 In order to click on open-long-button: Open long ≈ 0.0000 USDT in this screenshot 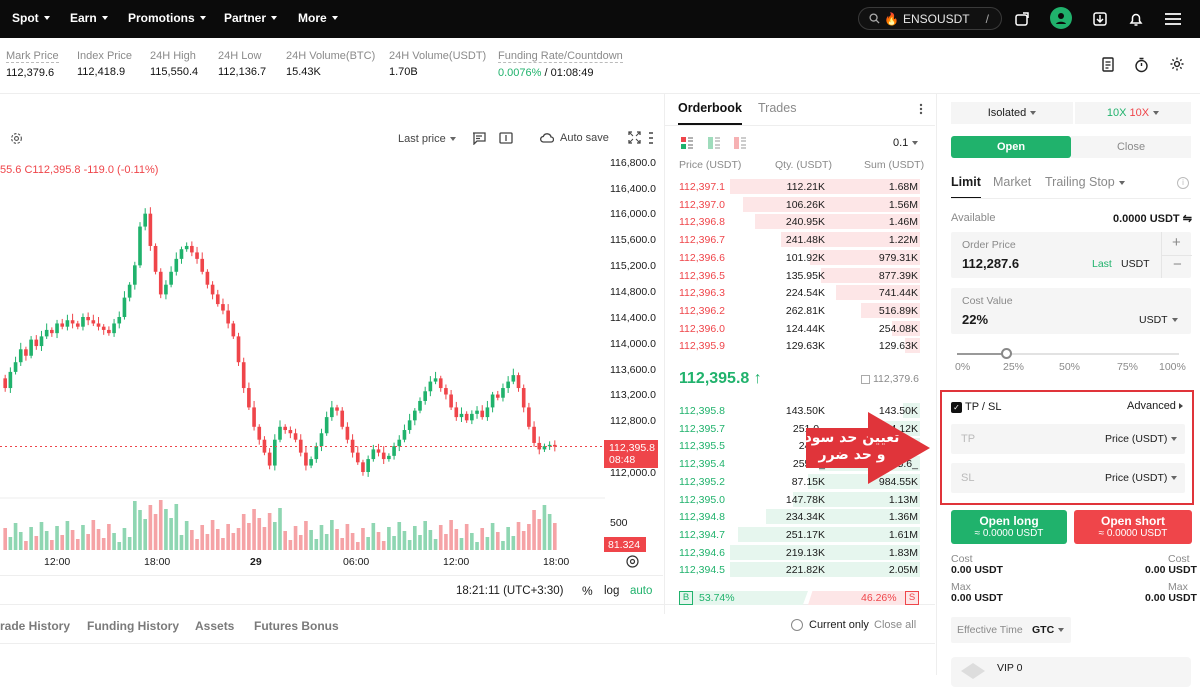, I will do `click(1009, 527)`.